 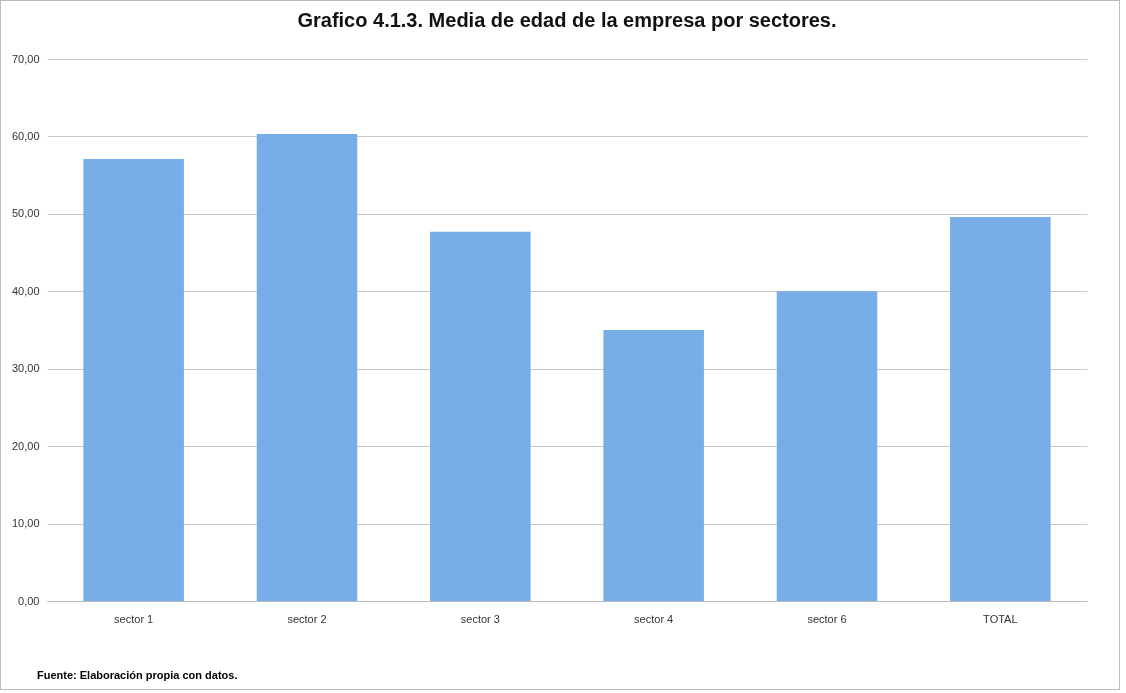 I want to click on x-tick-label: TOTAL, so click(x=1000, y=618).